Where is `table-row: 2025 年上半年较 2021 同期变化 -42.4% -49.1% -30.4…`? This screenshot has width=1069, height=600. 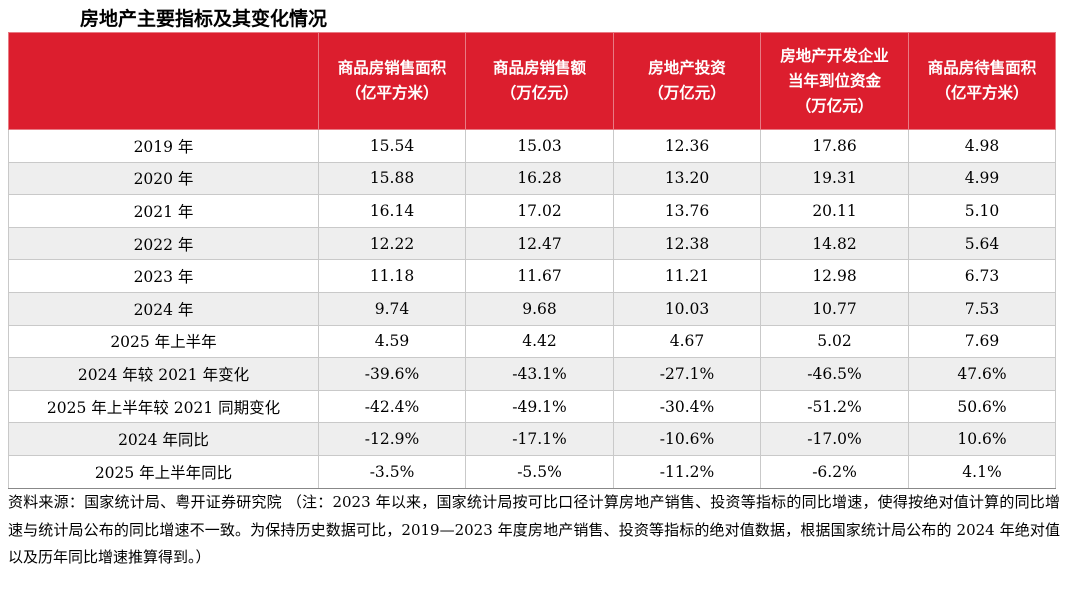 table-row: 2025 年上半年较 2021 同期变化 -42.4% -49.1% -30.4… is located at coordinates (532, 406).